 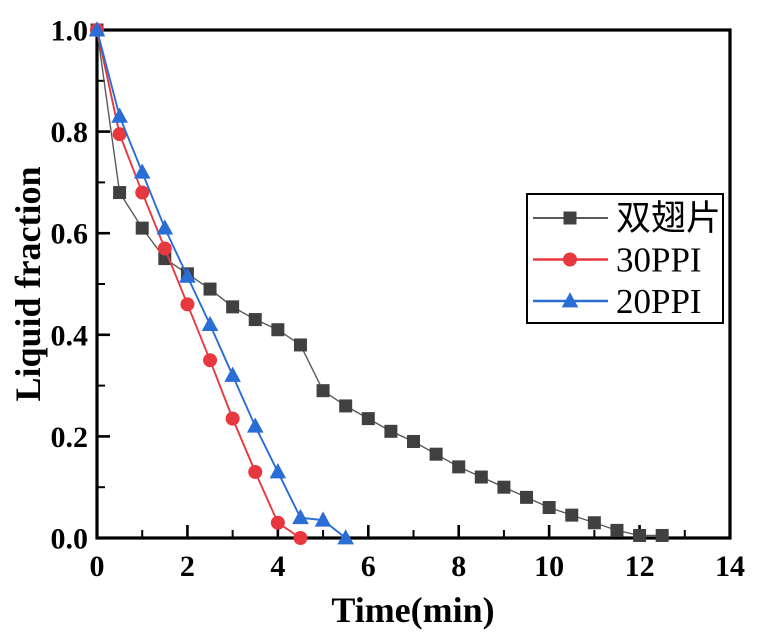 I want to click on legend-label: 30PPI, so click(x=659, y=260).